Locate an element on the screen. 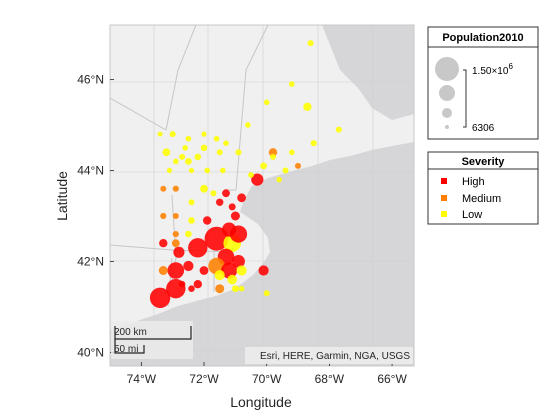 The height and width of the screenshot is (420, 560). size-legend-large is located at coordinates (447, 69).